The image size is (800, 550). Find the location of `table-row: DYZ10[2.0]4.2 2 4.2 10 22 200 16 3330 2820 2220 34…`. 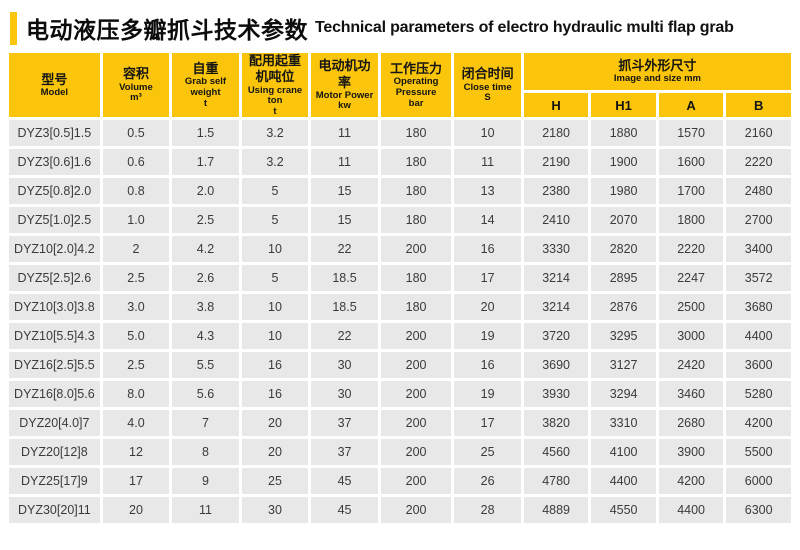

table-row: DYZ10[2.0]4.2 2 4.2 10 22 200 16 3330 2820 2220 34… is located at coordinates (400, 249).